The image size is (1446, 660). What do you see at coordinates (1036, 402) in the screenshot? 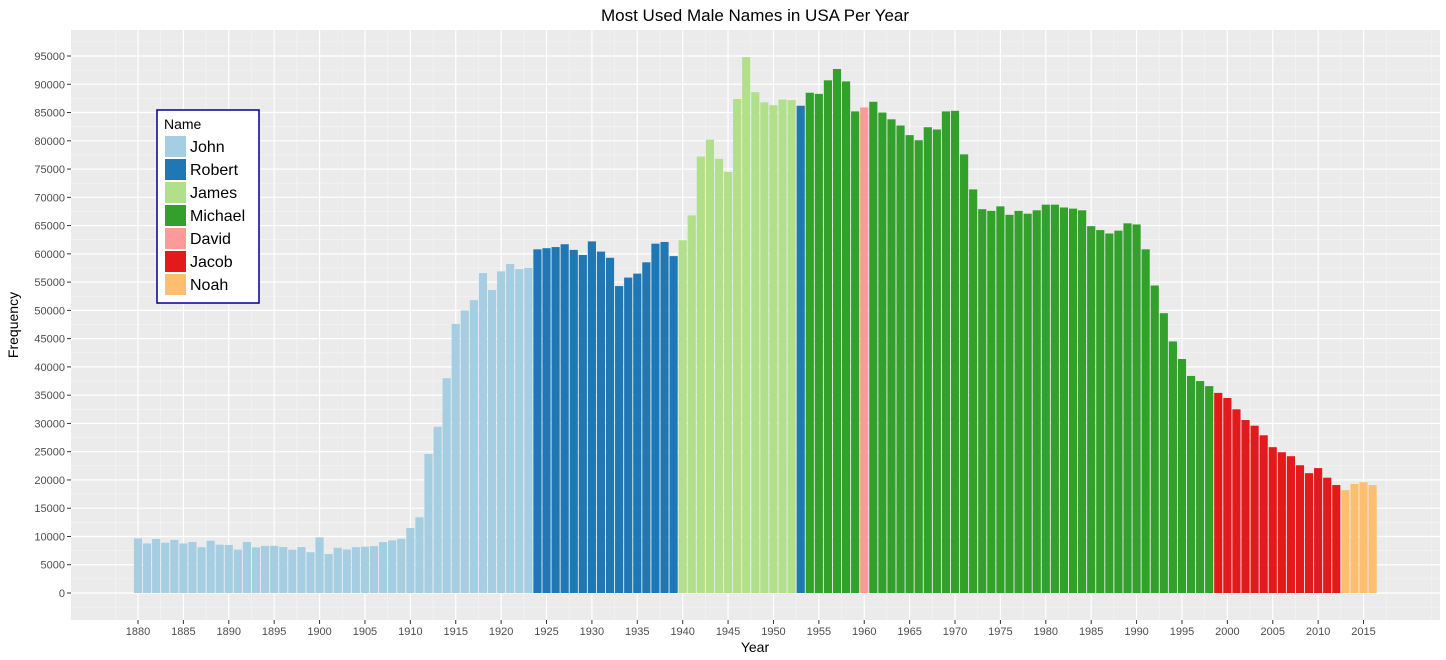
I see `bar-1979` at bounding box center [1036, 402].